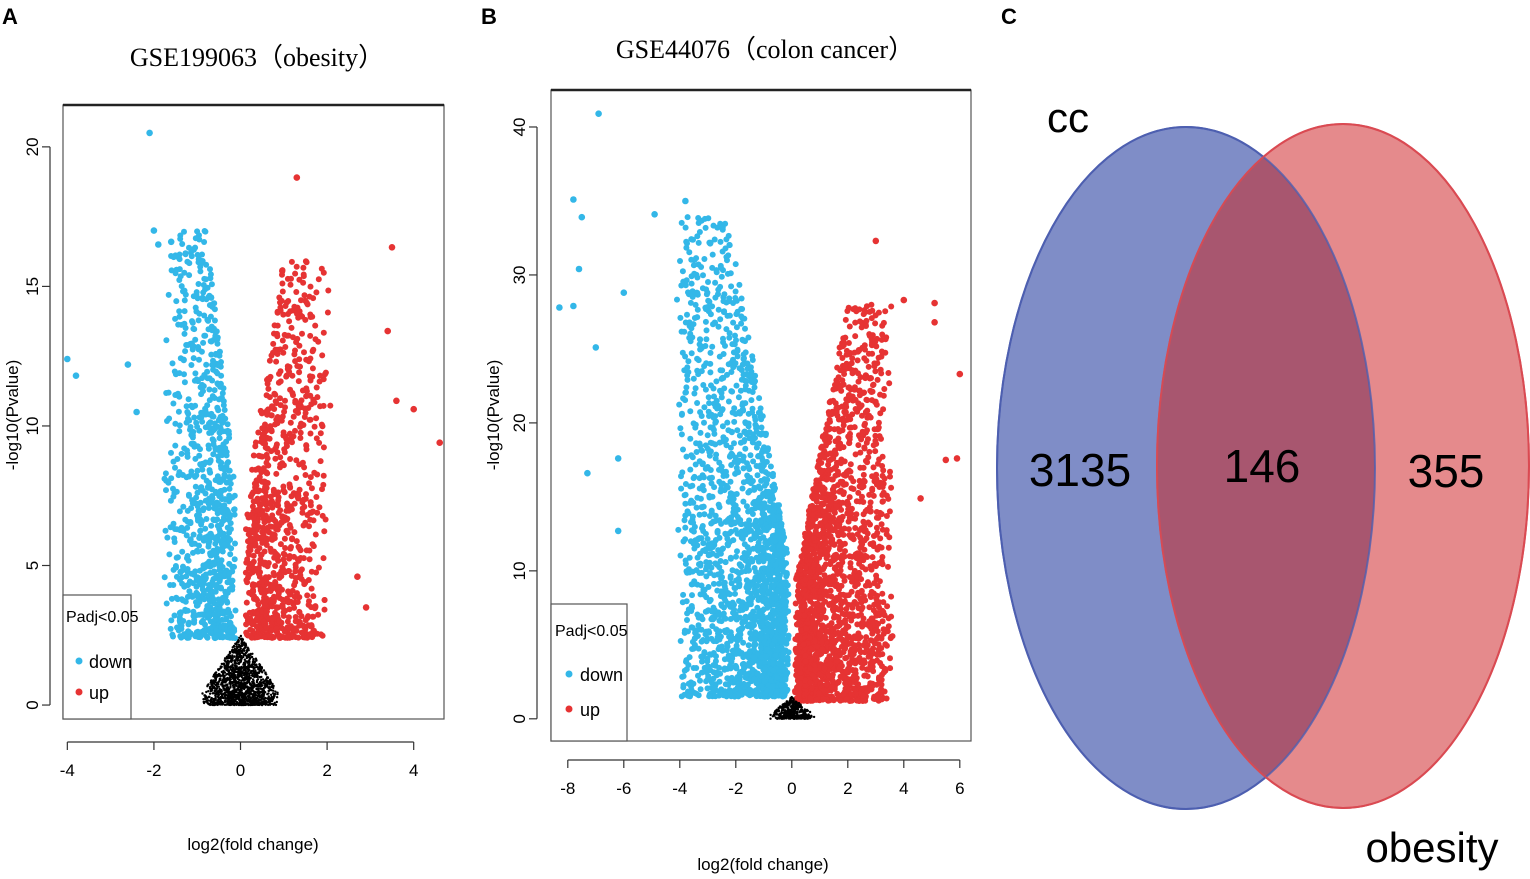  Describe the element at coordinates (32, 565) in the screenshot. I see `y-tick-label: 5` at that location.